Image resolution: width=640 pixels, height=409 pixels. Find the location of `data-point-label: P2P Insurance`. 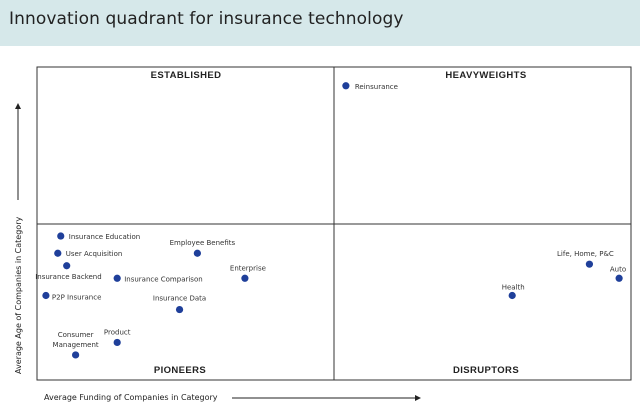

data-point-label: P2P Insurance is located at coordinates (76, 297).